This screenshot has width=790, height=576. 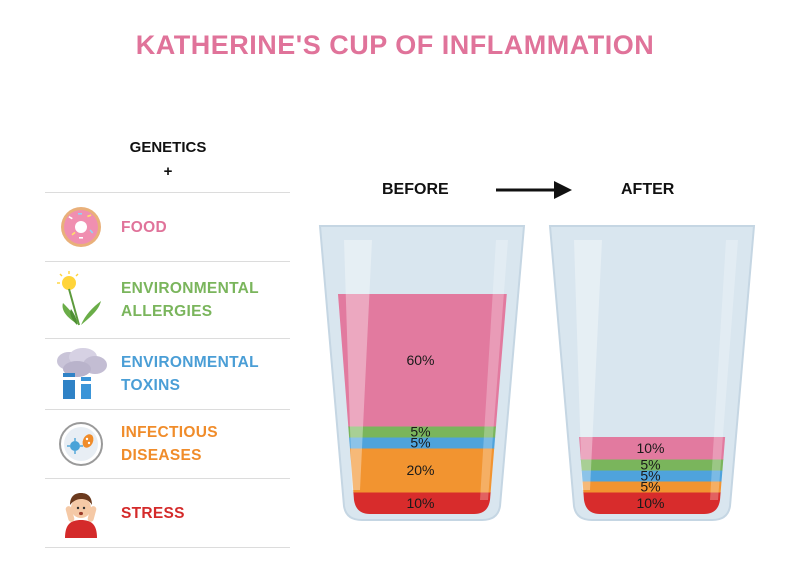 I want to click on factor-row-infectious: INFECTIOUS DISEASES, so click(x=167, y=443).